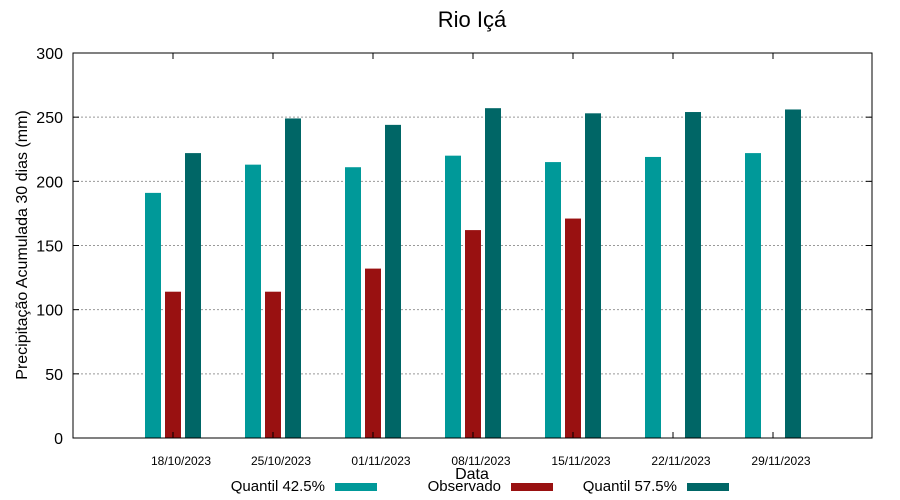  I want to click on legend: Quantil 42.5% Observado Quantil 57.5%, so click(480, 486).